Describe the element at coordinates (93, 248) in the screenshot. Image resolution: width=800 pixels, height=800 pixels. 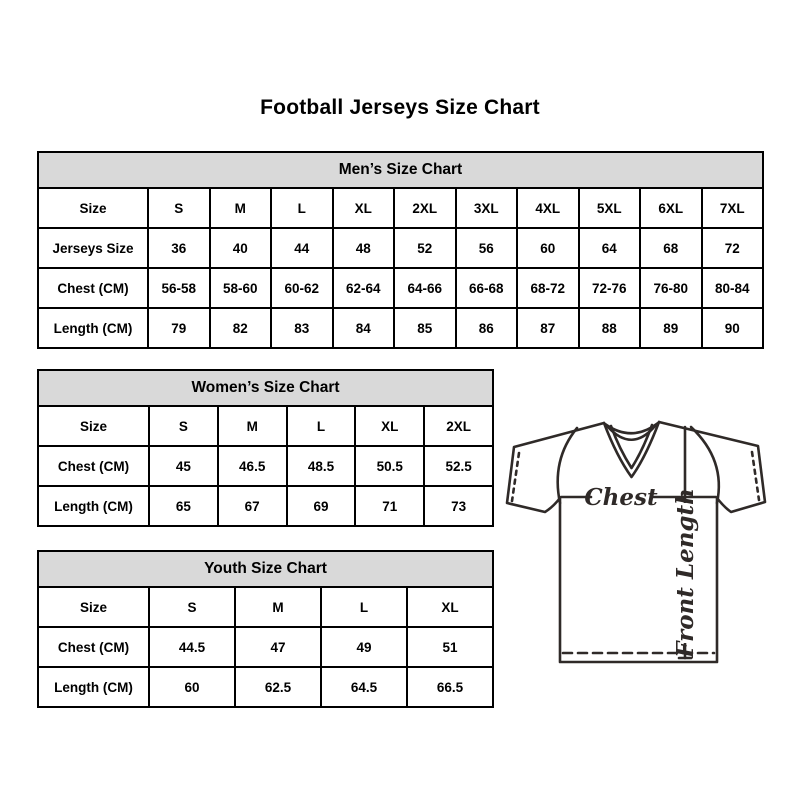
I see `men-row-label: Jerseys Size` at that location.